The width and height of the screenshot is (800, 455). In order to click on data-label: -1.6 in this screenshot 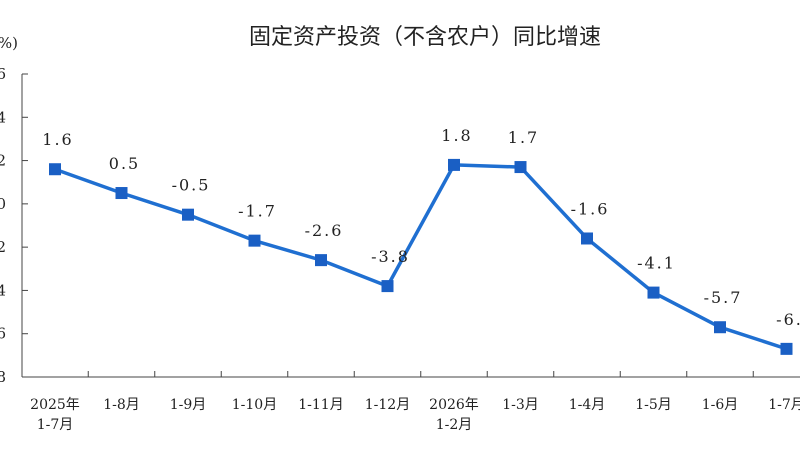, I will do `click(590, 208)`.